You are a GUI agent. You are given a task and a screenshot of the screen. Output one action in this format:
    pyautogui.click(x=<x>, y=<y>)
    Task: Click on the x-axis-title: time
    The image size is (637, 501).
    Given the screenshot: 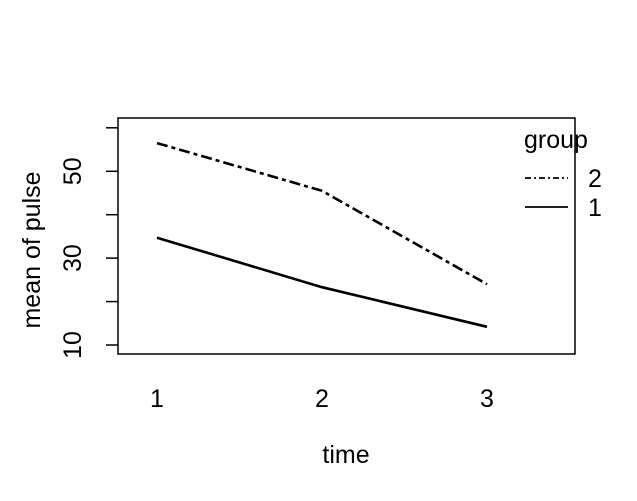 What is the action you would take?
    pyautogui.click(x=345, y=455)
    